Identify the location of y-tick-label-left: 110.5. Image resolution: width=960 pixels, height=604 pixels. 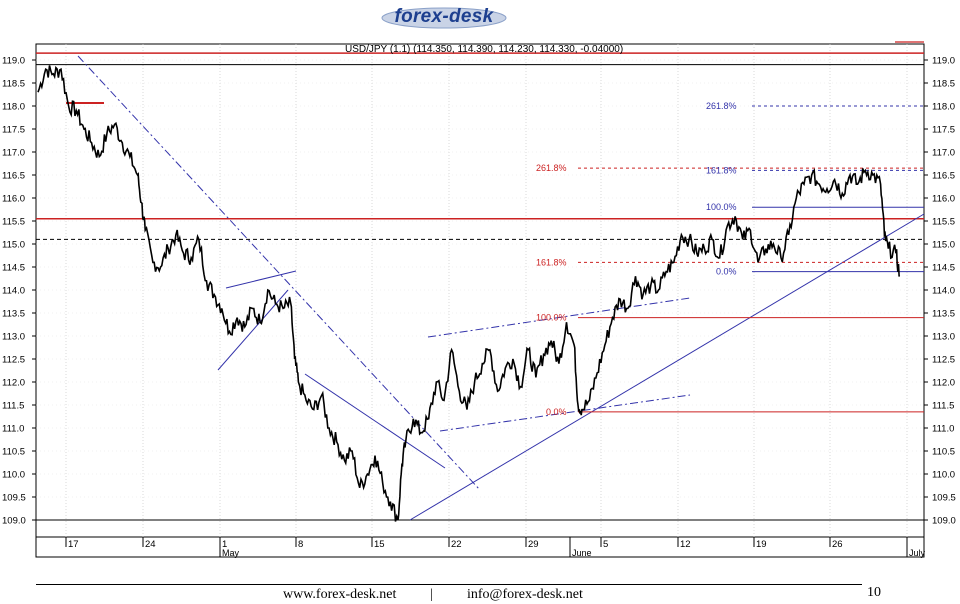
(13, 452).